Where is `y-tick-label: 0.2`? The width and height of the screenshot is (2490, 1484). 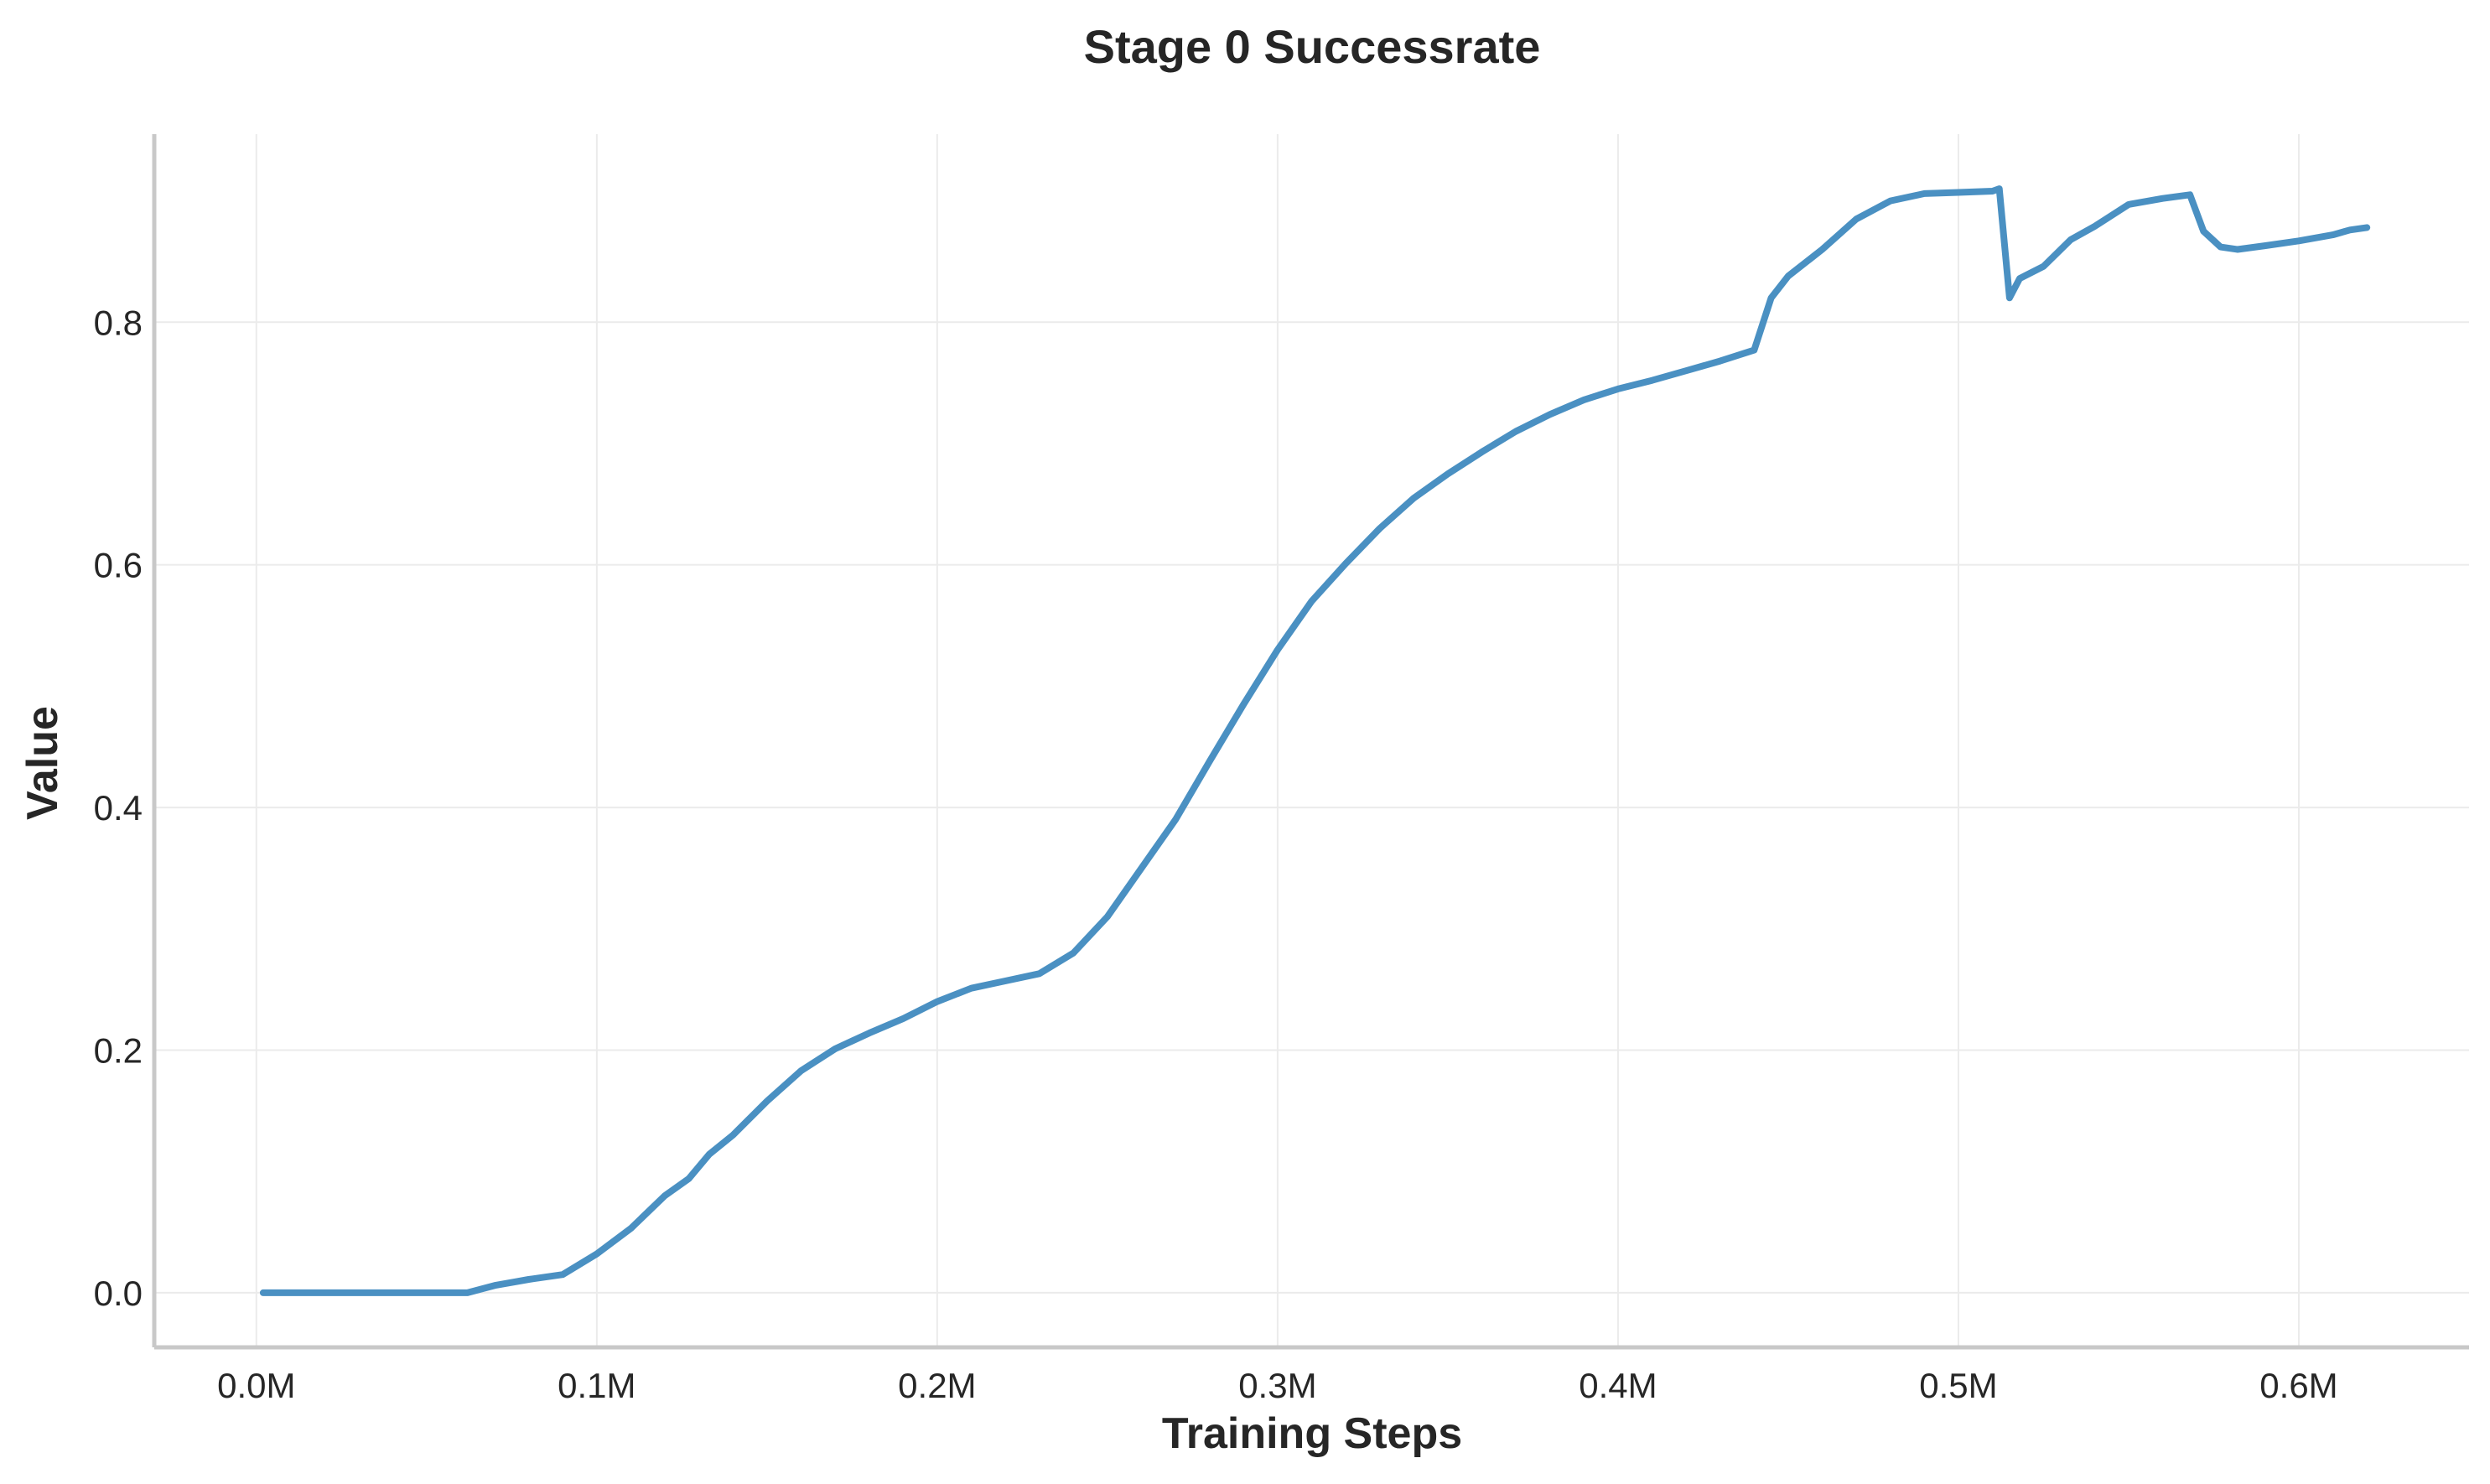
y-tick-label: 0.2 is located at coordinates (118, 1050).